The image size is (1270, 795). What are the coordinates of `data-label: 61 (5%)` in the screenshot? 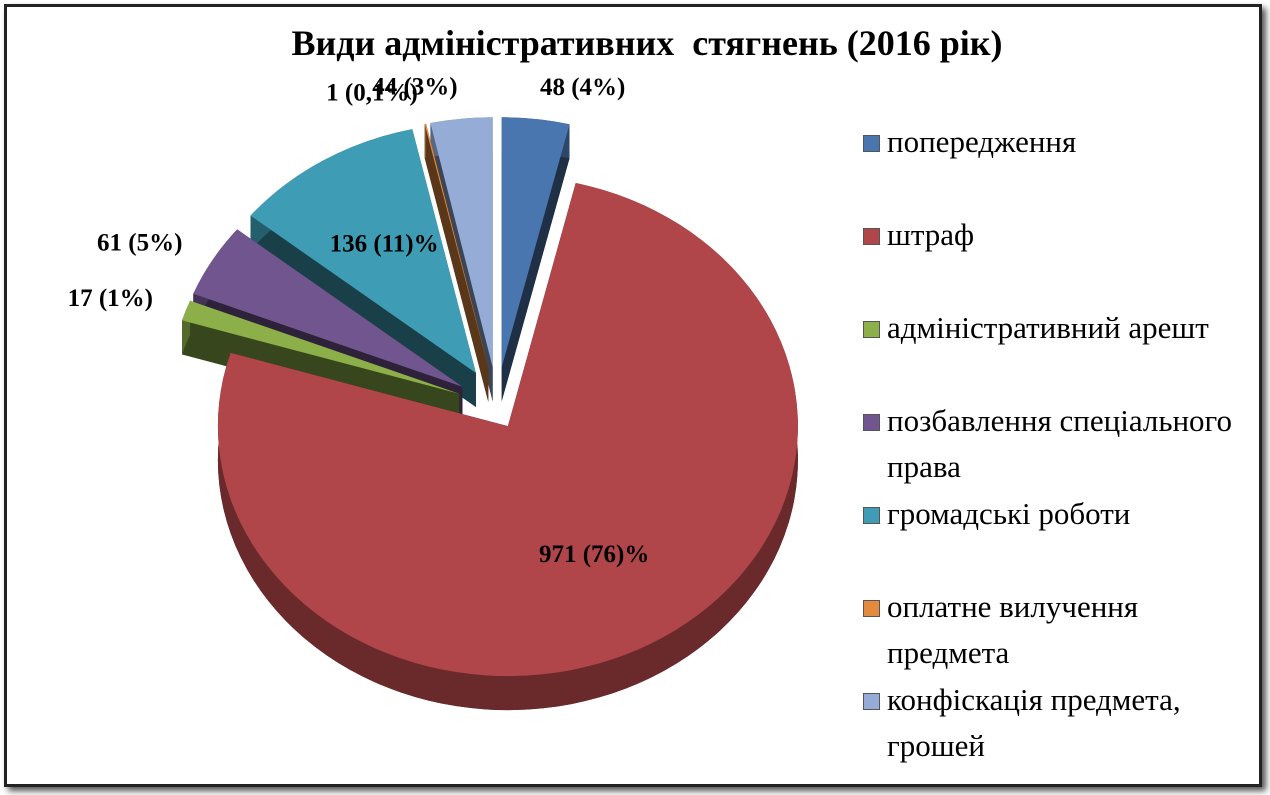 It's located at (139, 243).